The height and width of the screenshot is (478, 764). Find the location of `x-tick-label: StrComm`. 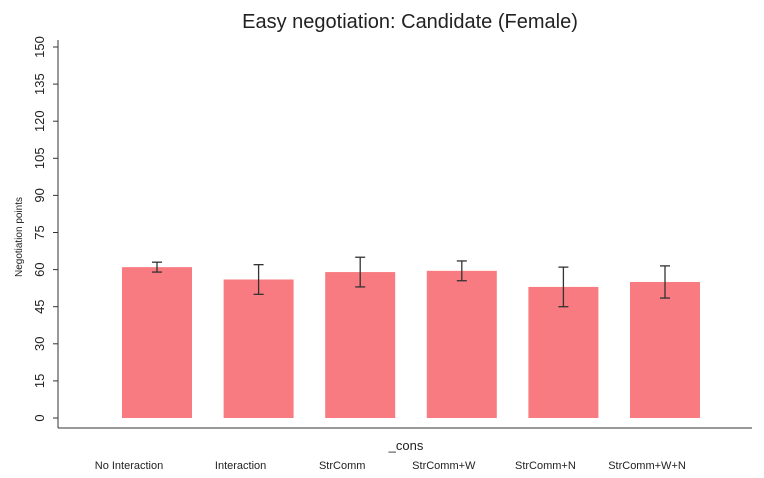

x-tick-label: StrComm is located at coordinates (342, 466).